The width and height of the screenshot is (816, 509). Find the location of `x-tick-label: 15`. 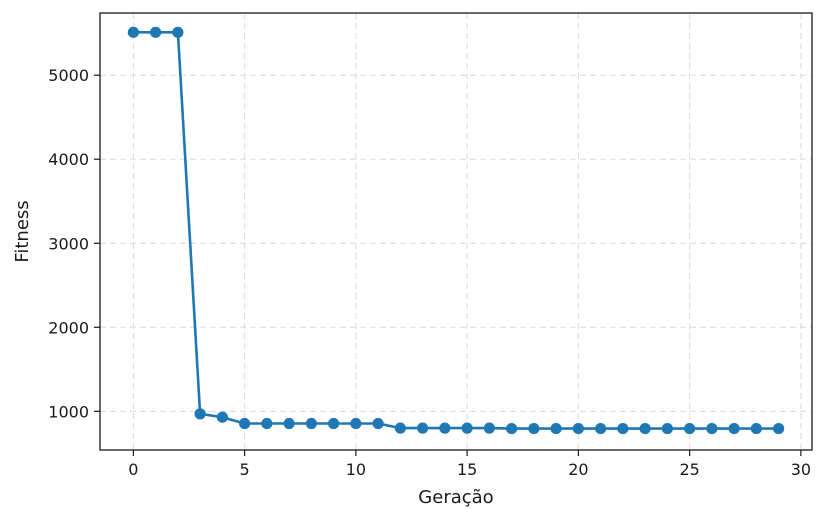

x-tick-label: 15 is located at coordinates (467, 469).